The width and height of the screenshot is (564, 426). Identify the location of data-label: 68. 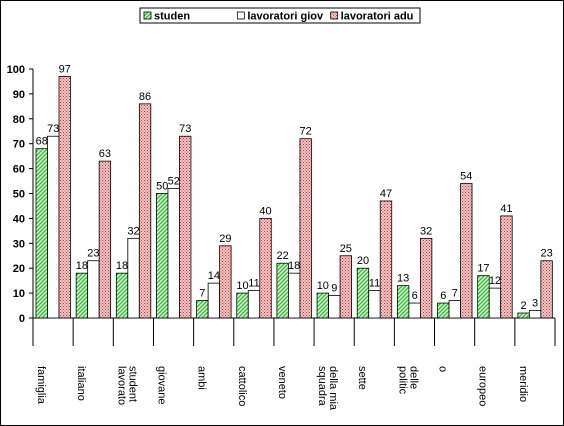
(42, 142).